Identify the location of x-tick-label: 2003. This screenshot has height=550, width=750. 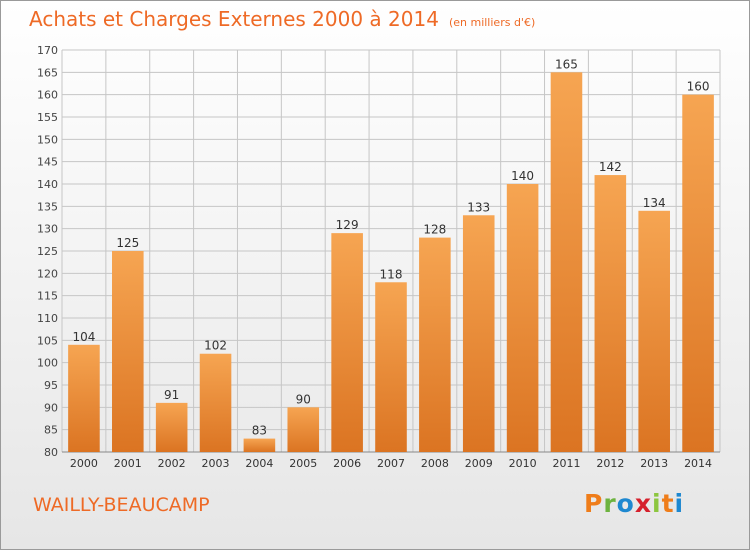
(216, 463).